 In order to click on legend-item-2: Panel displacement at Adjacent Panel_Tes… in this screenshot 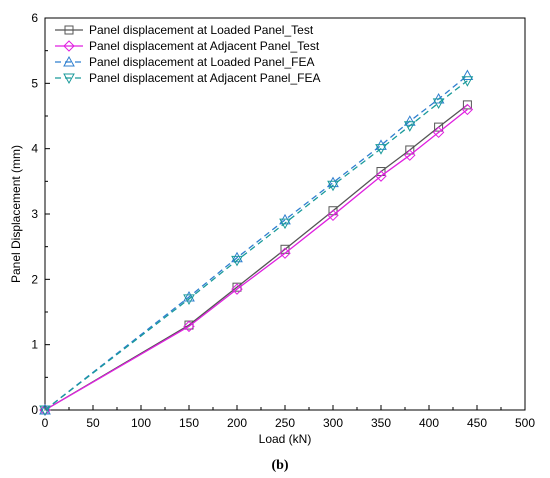, I will do `click(187, 46)`.